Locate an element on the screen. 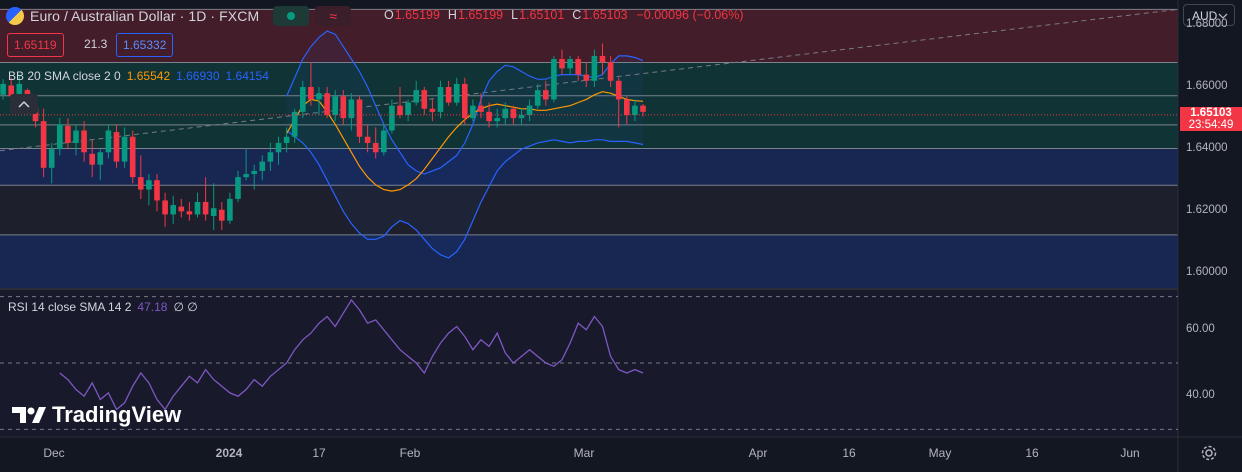 The image size is (1242, 472). buy-price-button: 1.65332 is located at coordinates (145, 45).